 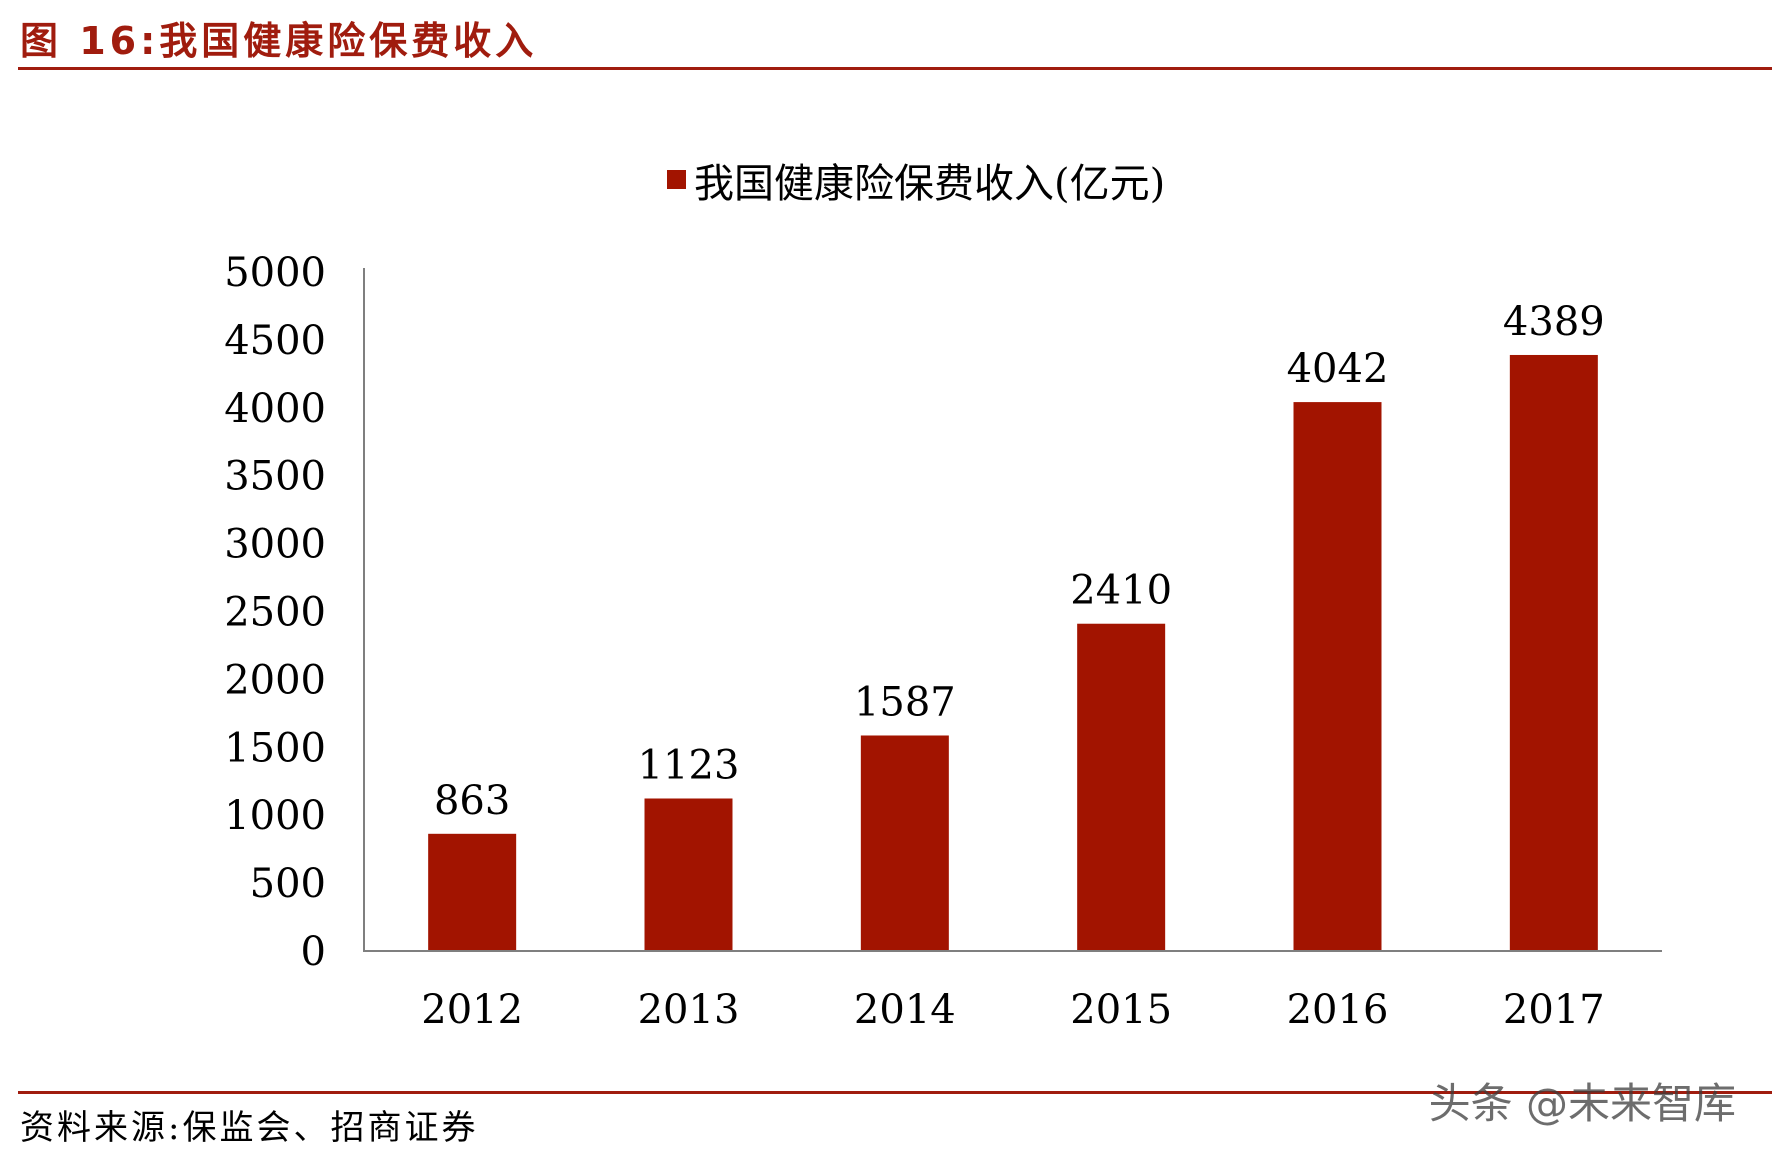 I want to click on y-tick-label: 4500, so click(x=275, y=341).